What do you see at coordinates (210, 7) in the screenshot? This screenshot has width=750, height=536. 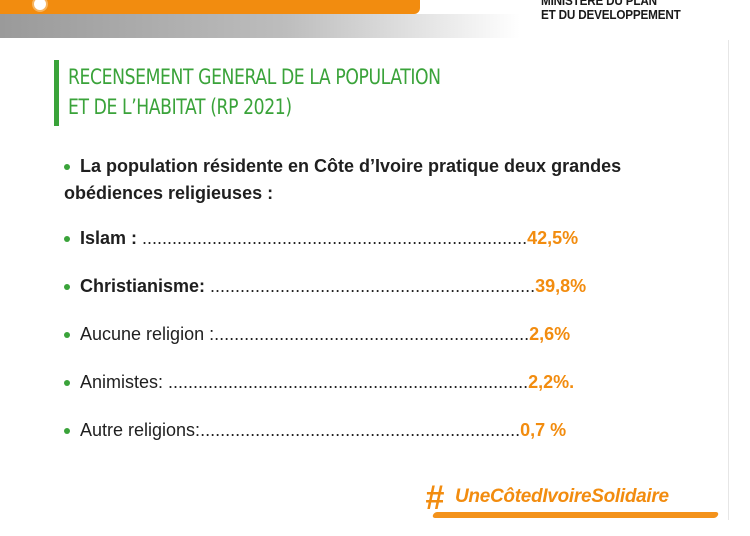 I see `top-banner` at bounding box center [210, 7].